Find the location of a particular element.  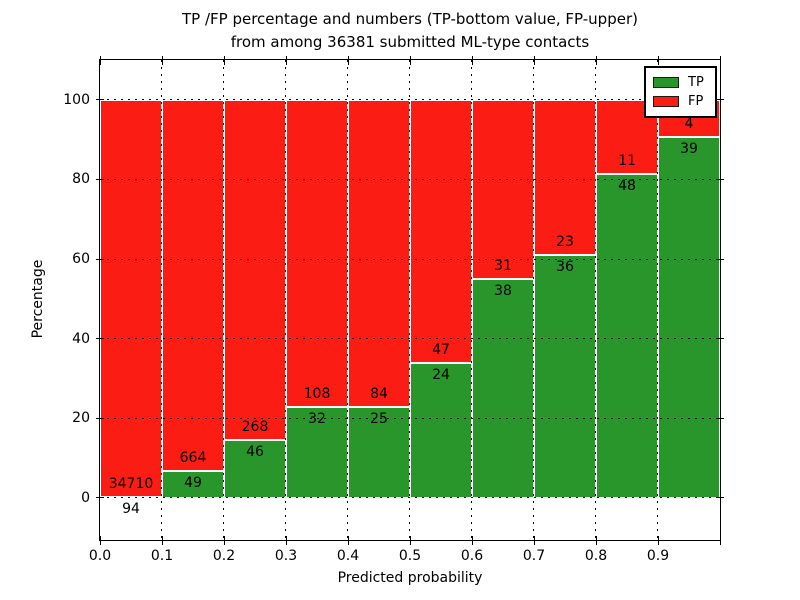

bar-count-label-fp: 11 is located at coordinates (627, 161).